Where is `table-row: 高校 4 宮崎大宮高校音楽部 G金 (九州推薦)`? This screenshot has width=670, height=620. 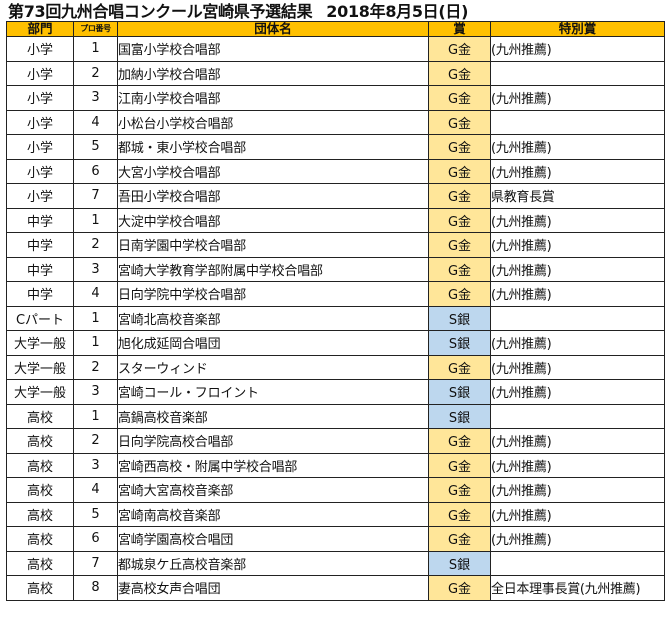 table-row: 高校 4 宮崎大宮高校音楽部 G金 (九州推薦) is located at coordinates (335, 490).